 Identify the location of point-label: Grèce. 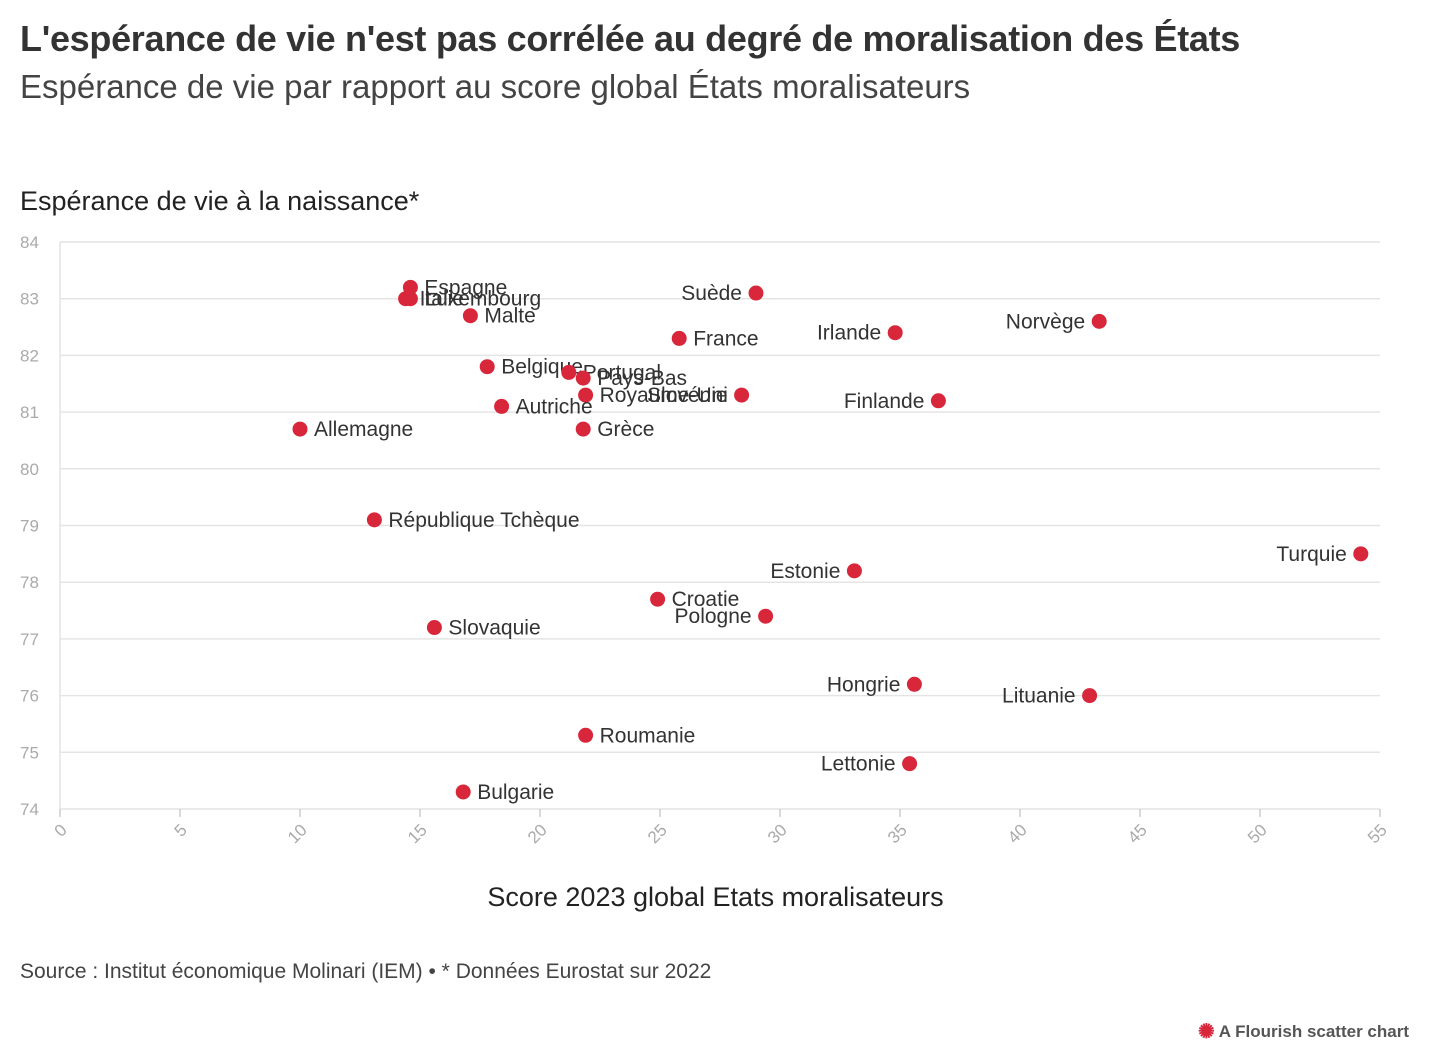
(625, 429).